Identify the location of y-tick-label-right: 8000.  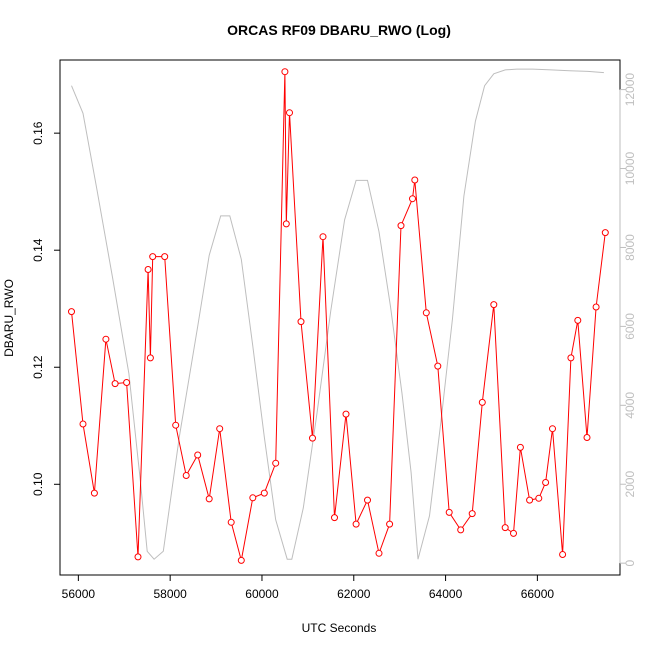
(630, 247).